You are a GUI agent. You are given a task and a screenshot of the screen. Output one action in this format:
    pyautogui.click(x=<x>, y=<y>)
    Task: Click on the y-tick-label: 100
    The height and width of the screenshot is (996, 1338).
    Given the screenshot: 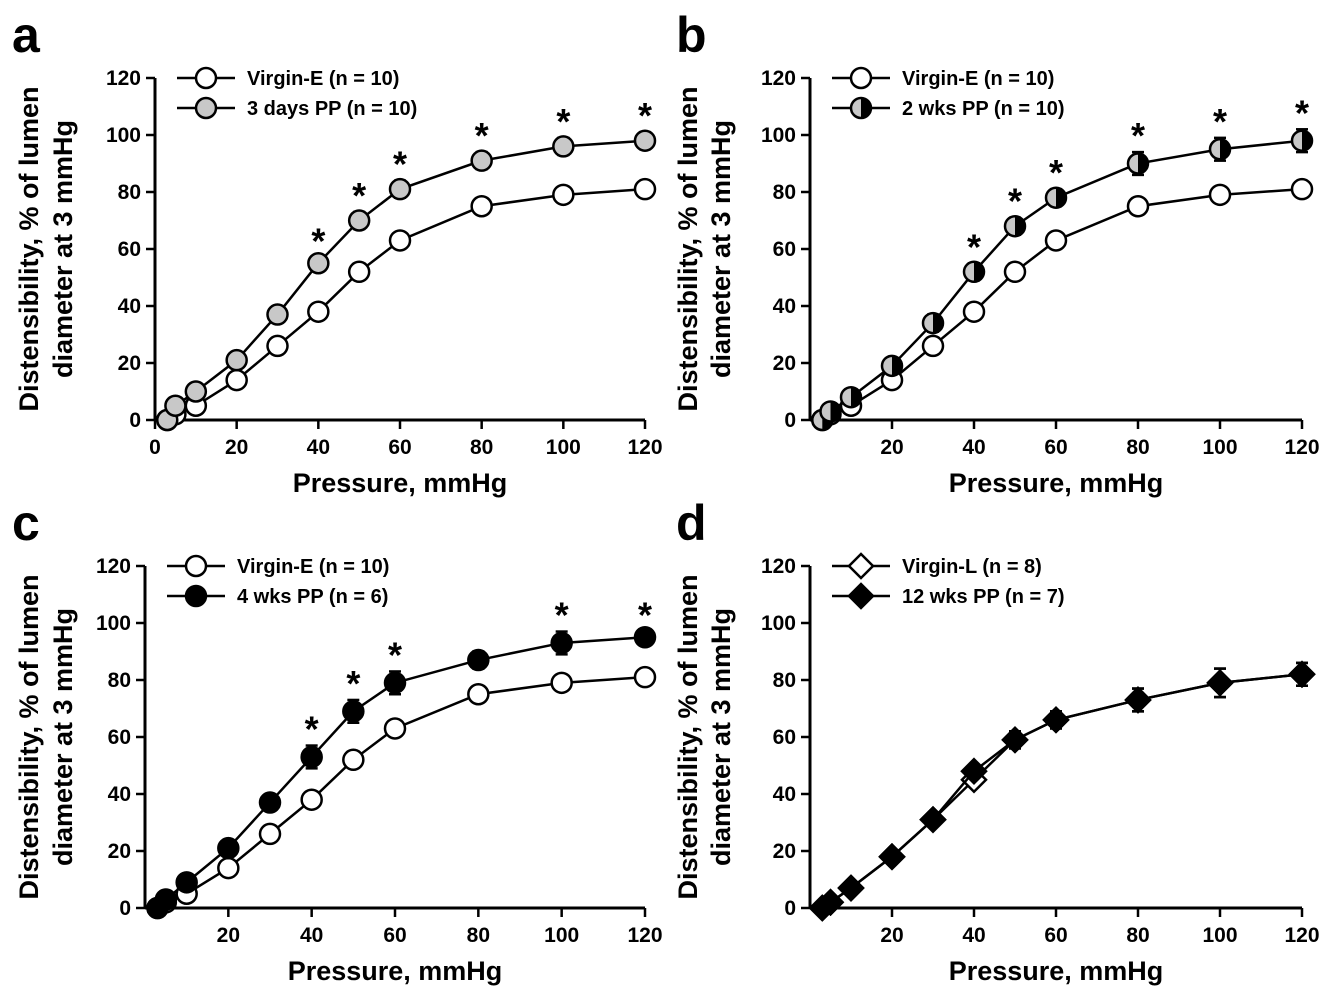 What is the action you would take?
    pyautogui.click(x=123, y=135)
    